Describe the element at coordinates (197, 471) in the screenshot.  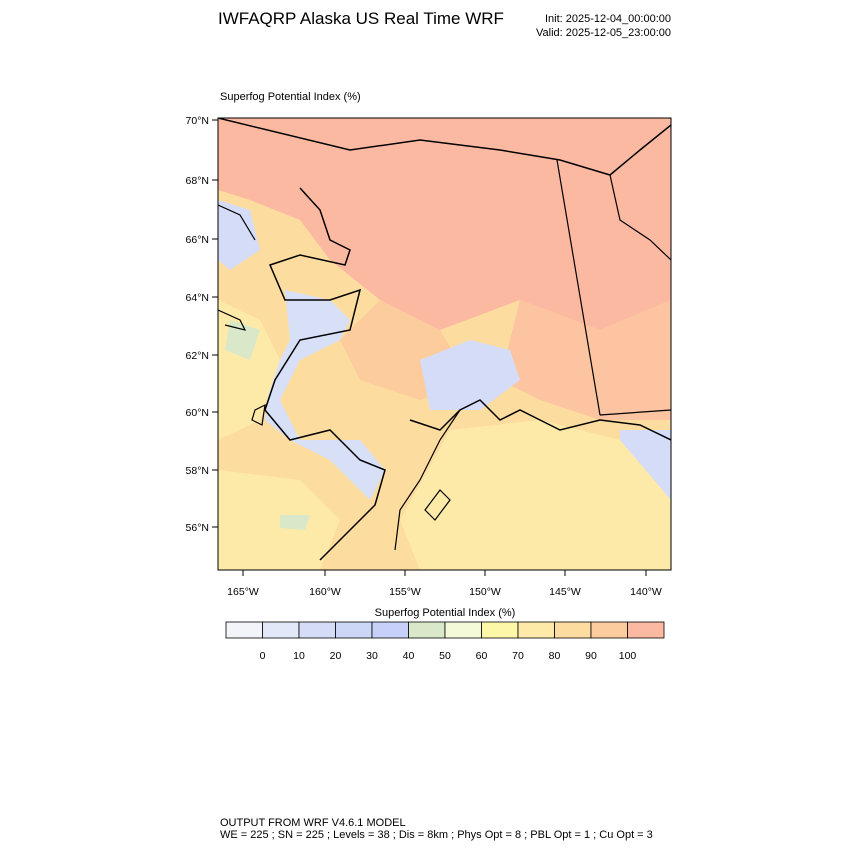
I see `lat-label: 58°N` at that location.